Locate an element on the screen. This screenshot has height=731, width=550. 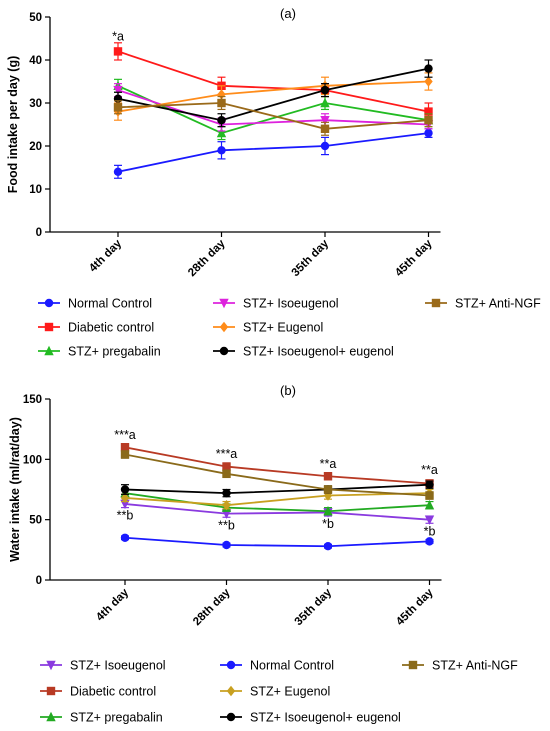
legend-label: STZ+ Isoeugenol is located at coordinates (291, 304).